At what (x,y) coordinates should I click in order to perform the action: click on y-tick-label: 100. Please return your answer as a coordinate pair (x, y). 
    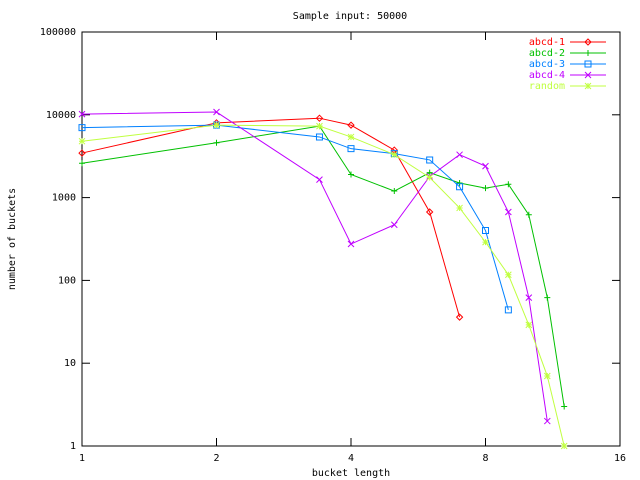
    Looking at the image, I should click on (67, 280).